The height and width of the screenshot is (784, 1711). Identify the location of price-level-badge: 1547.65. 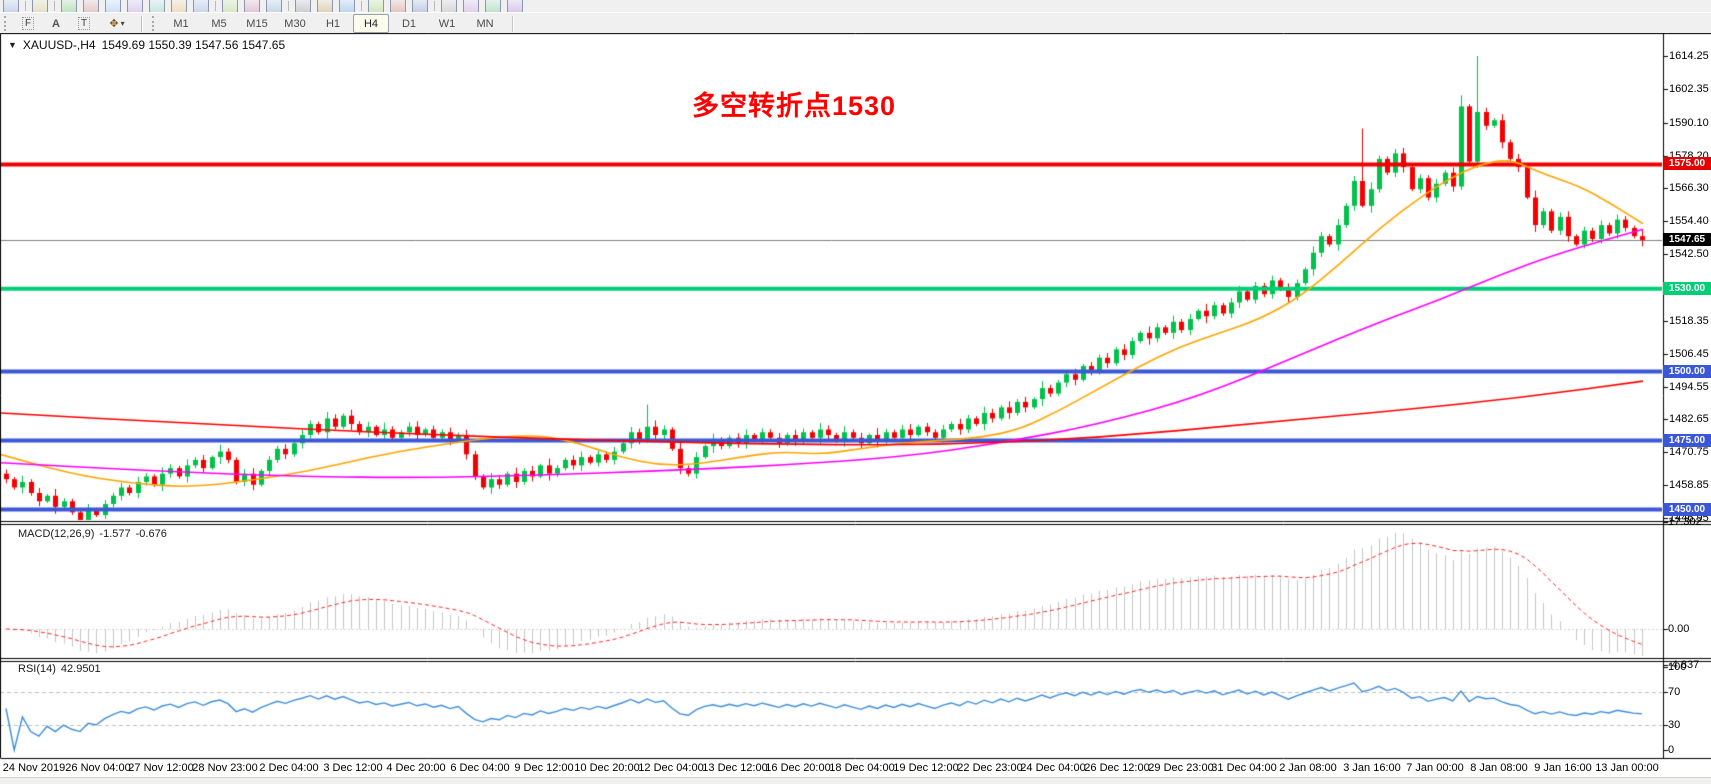
(1687, 239).